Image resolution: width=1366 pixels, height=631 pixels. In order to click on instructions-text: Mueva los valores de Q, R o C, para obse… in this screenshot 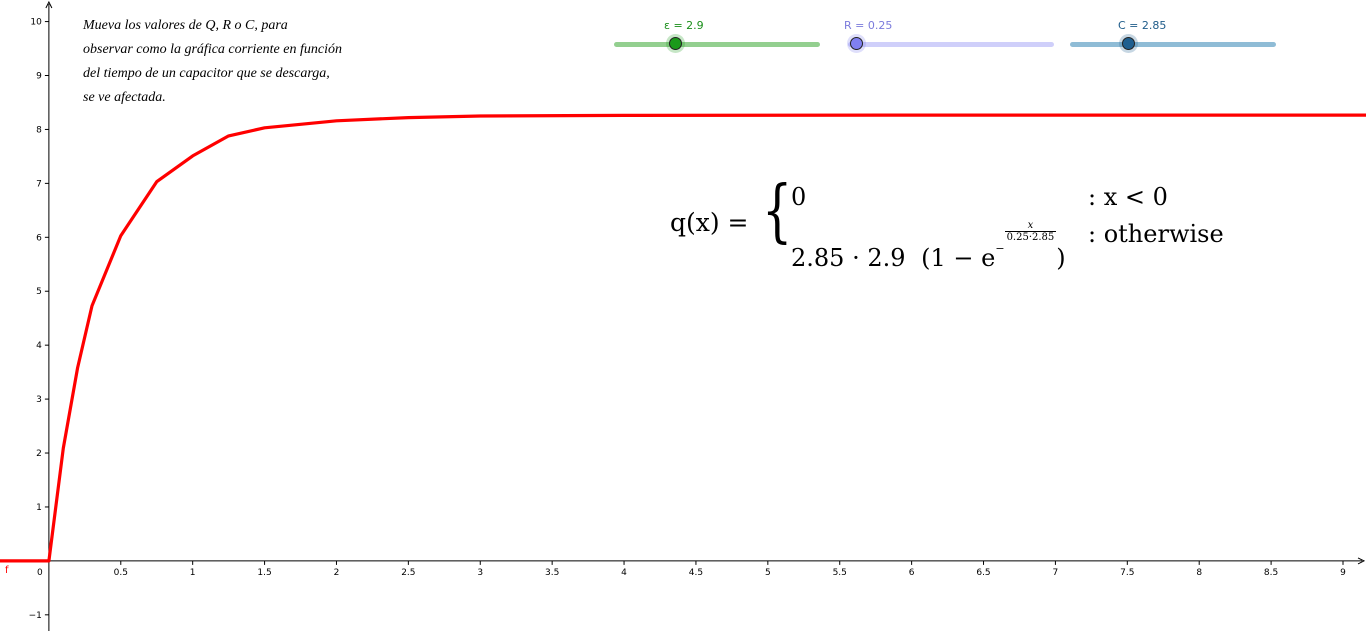, I will do `click(243, 62)`.